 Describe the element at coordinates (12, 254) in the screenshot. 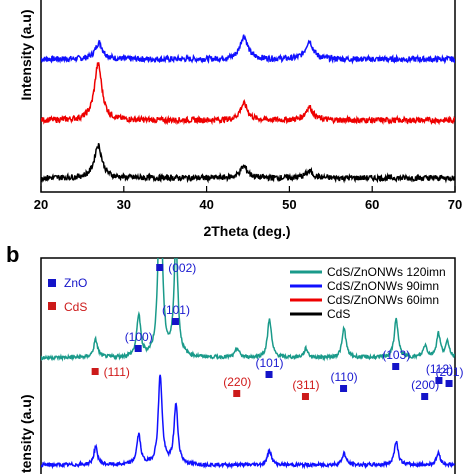

I see `panel-b-label: b` at that location.